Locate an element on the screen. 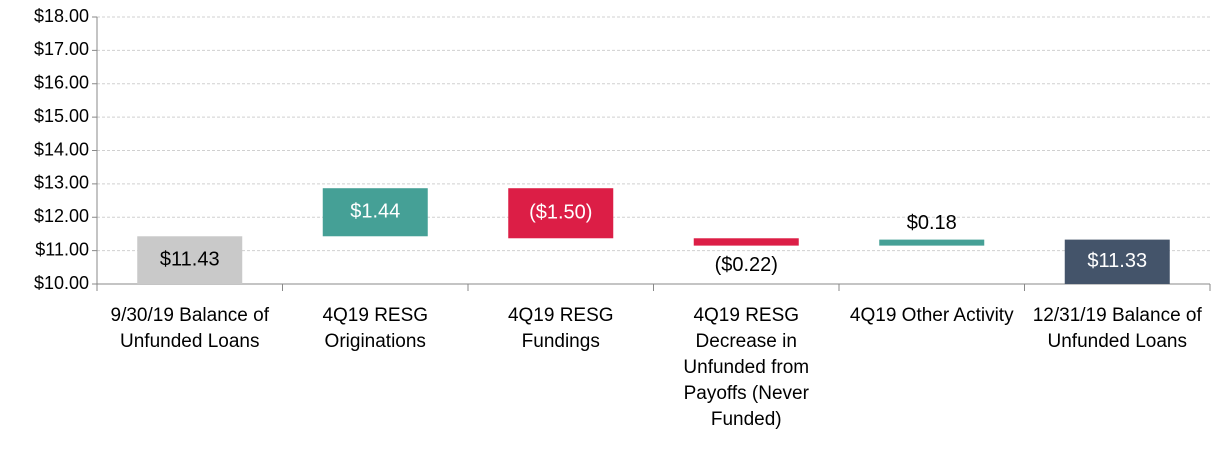 The height and width of the screenshot is (462, 1217). y-tick-label: $16.00 is located at coordinates (61, 83).